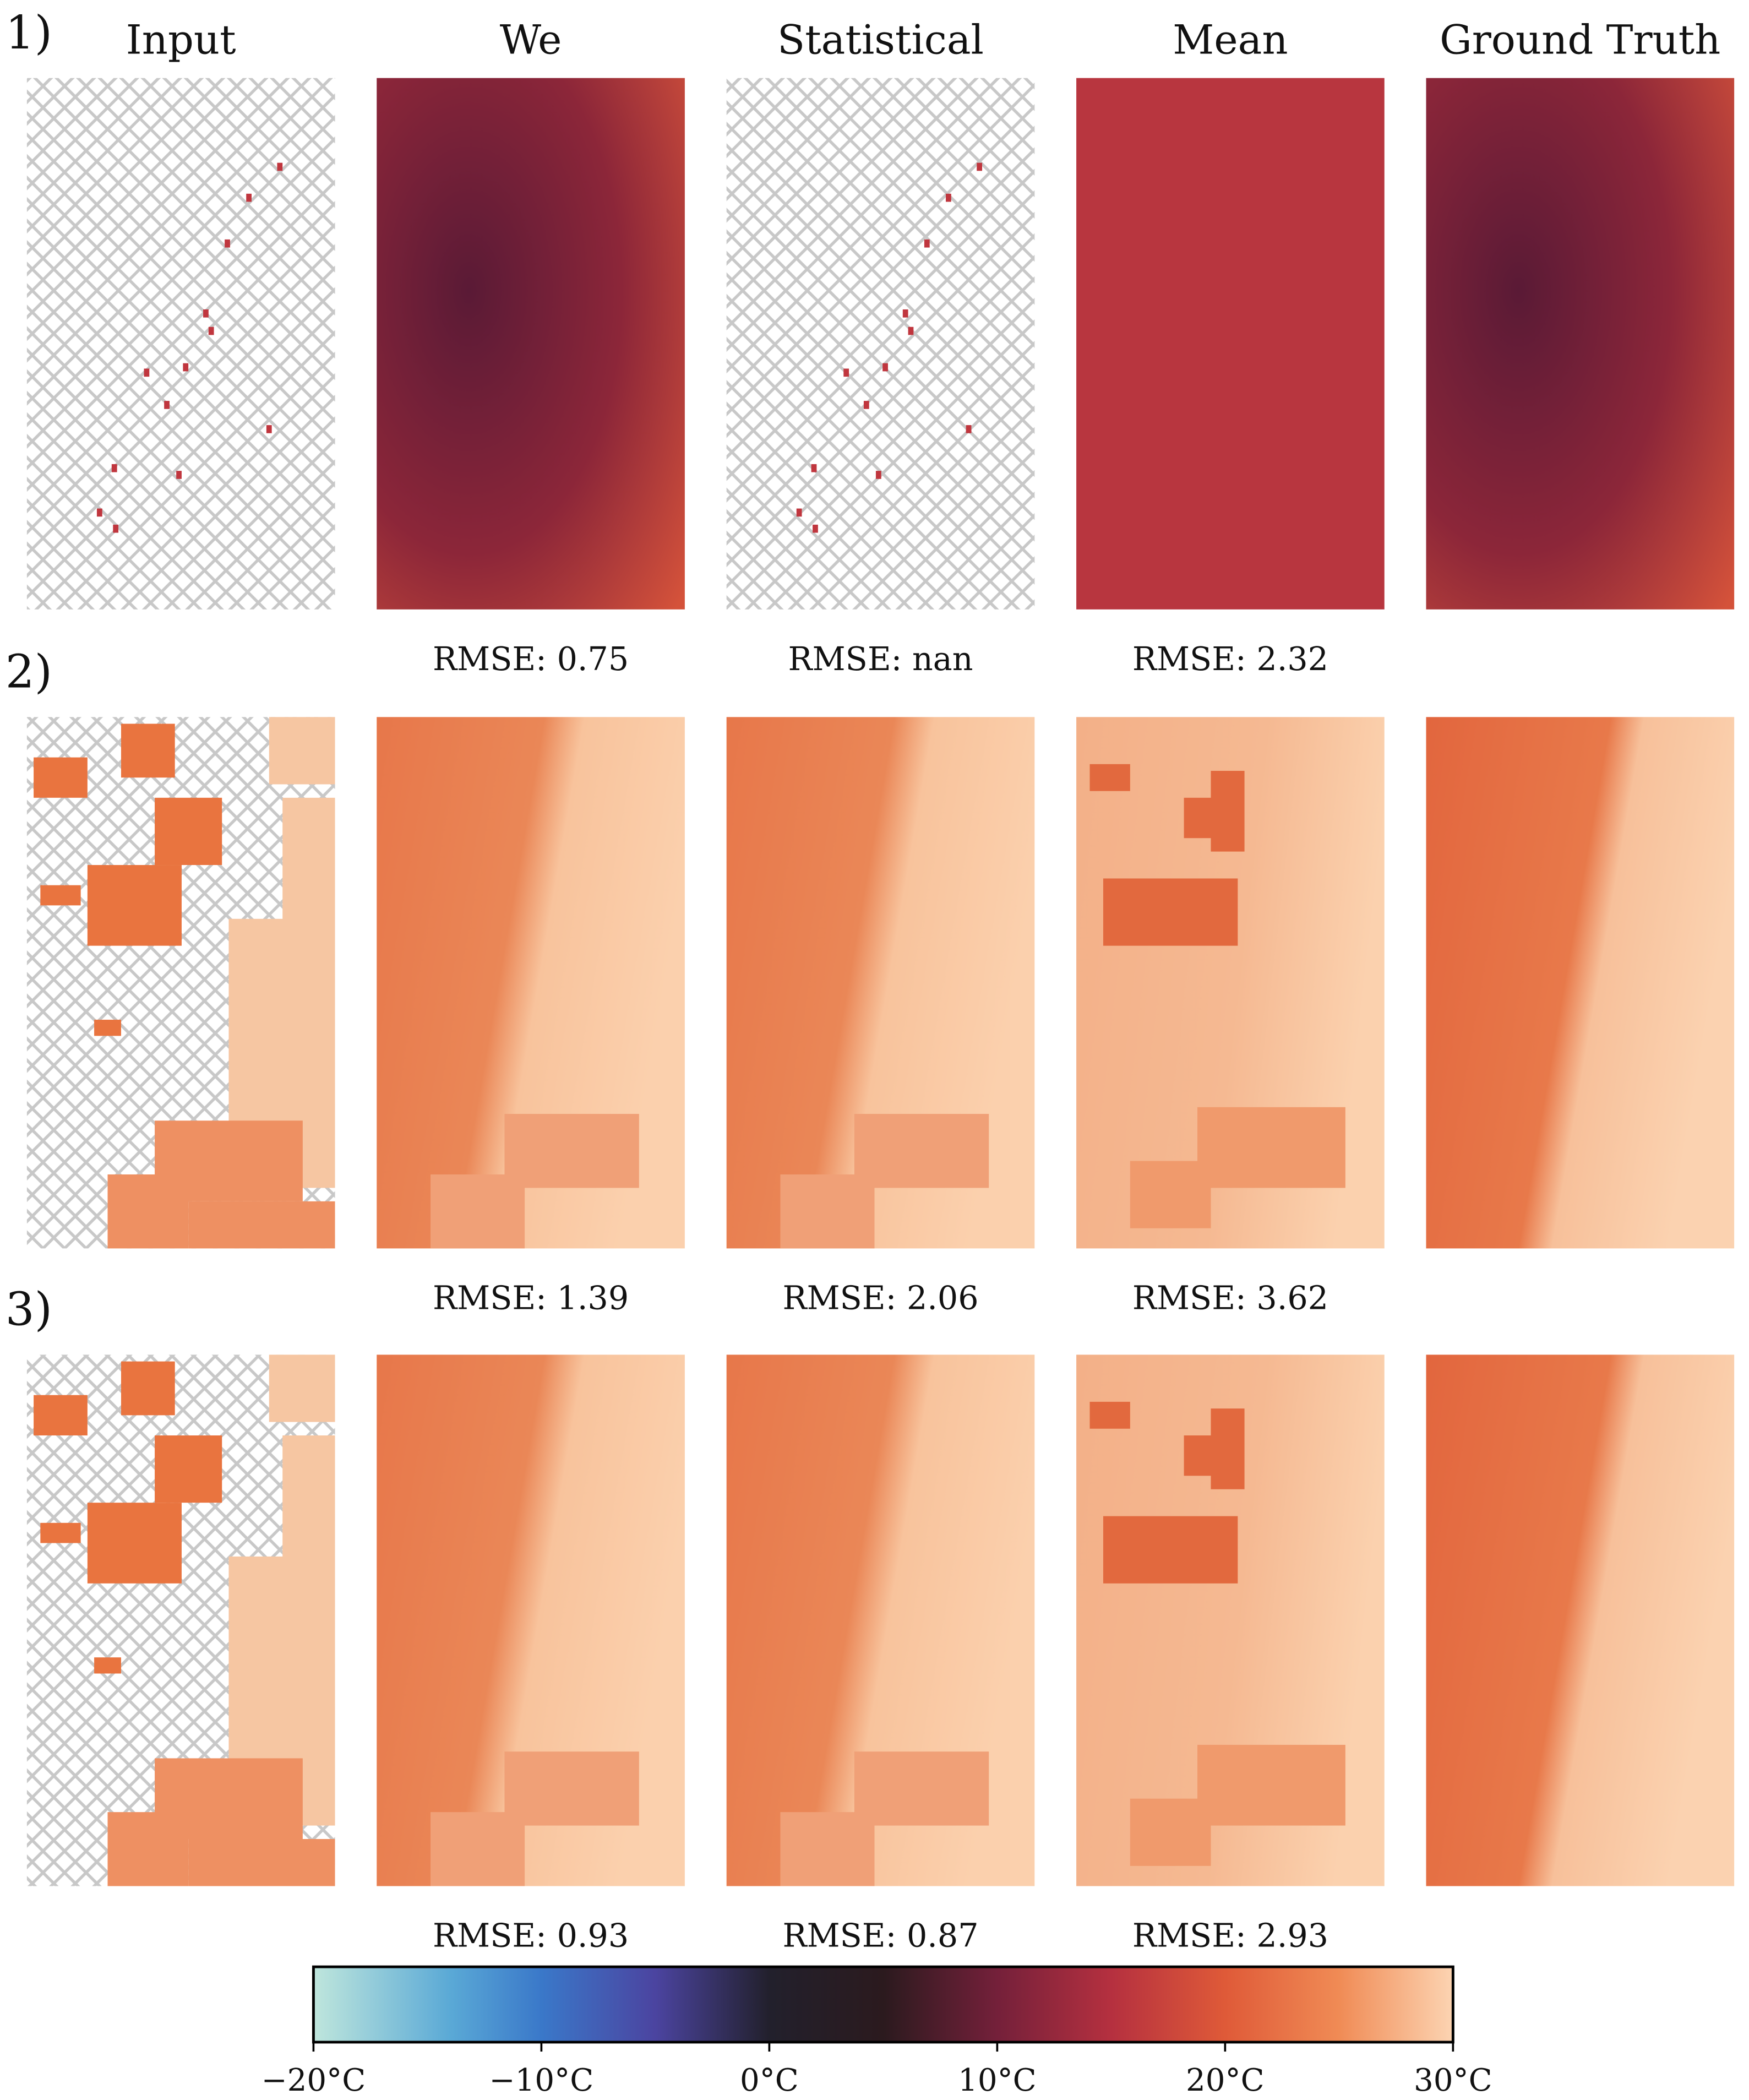  What do you see at coordinates (997, 2080) in the screenshot?
I see `colorbar-tick-label: 10°C` at bounding box center [997, 2080].